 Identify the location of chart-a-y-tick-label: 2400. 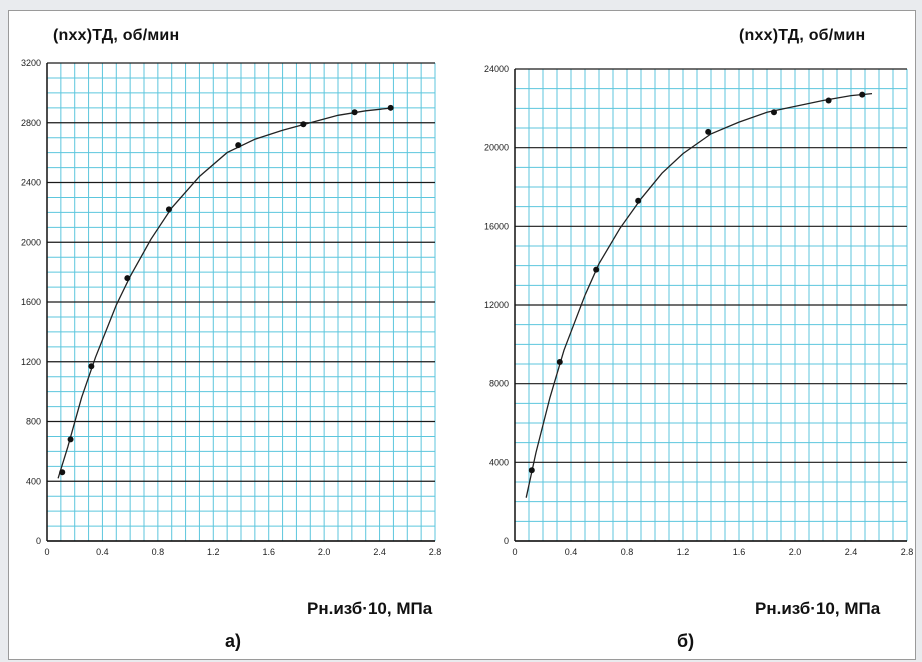
(31, 183).